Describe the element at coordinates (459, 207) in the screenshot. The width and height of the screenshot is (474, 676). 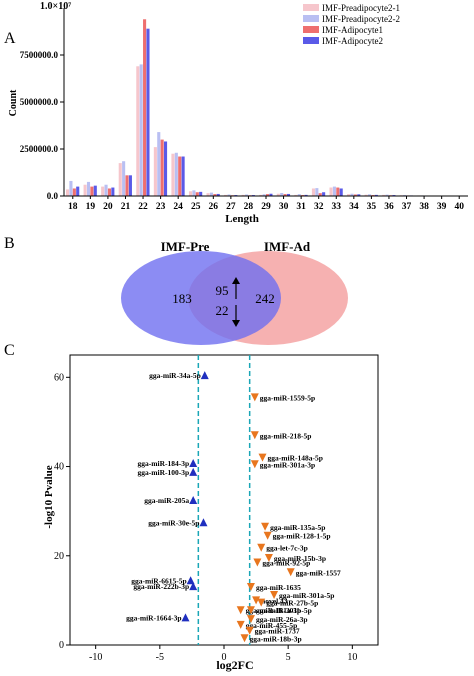
I see `x-tick-label: 40` at that location.